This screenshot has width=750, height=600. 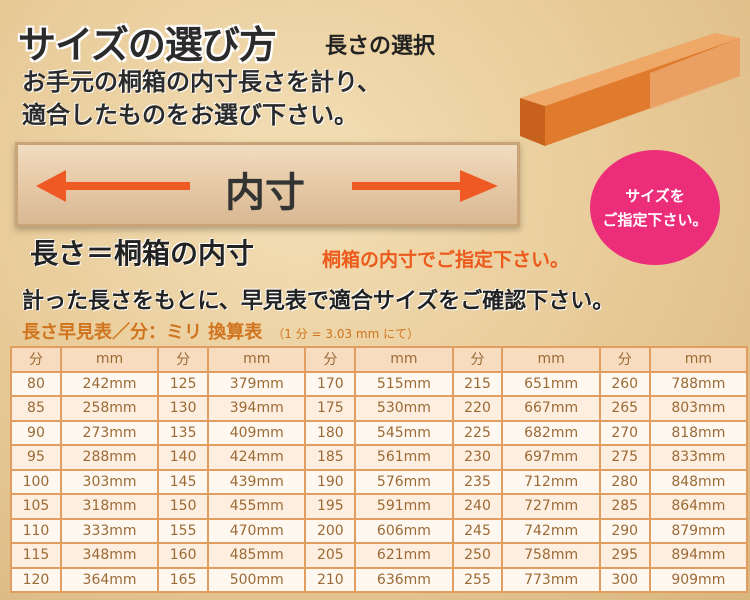 What do you see at coordinates (404, 457) in the screenshot?
I see `mm-cell: 561mm` at bounding box center [404, 457].